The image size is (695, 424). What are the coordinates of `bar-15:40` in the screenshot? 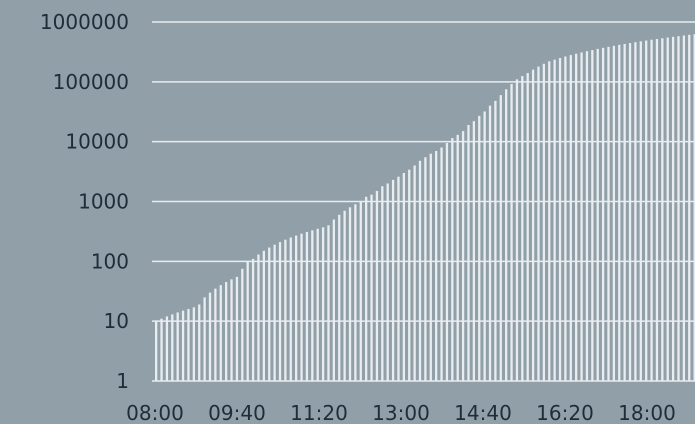 It's located at (651, 210).